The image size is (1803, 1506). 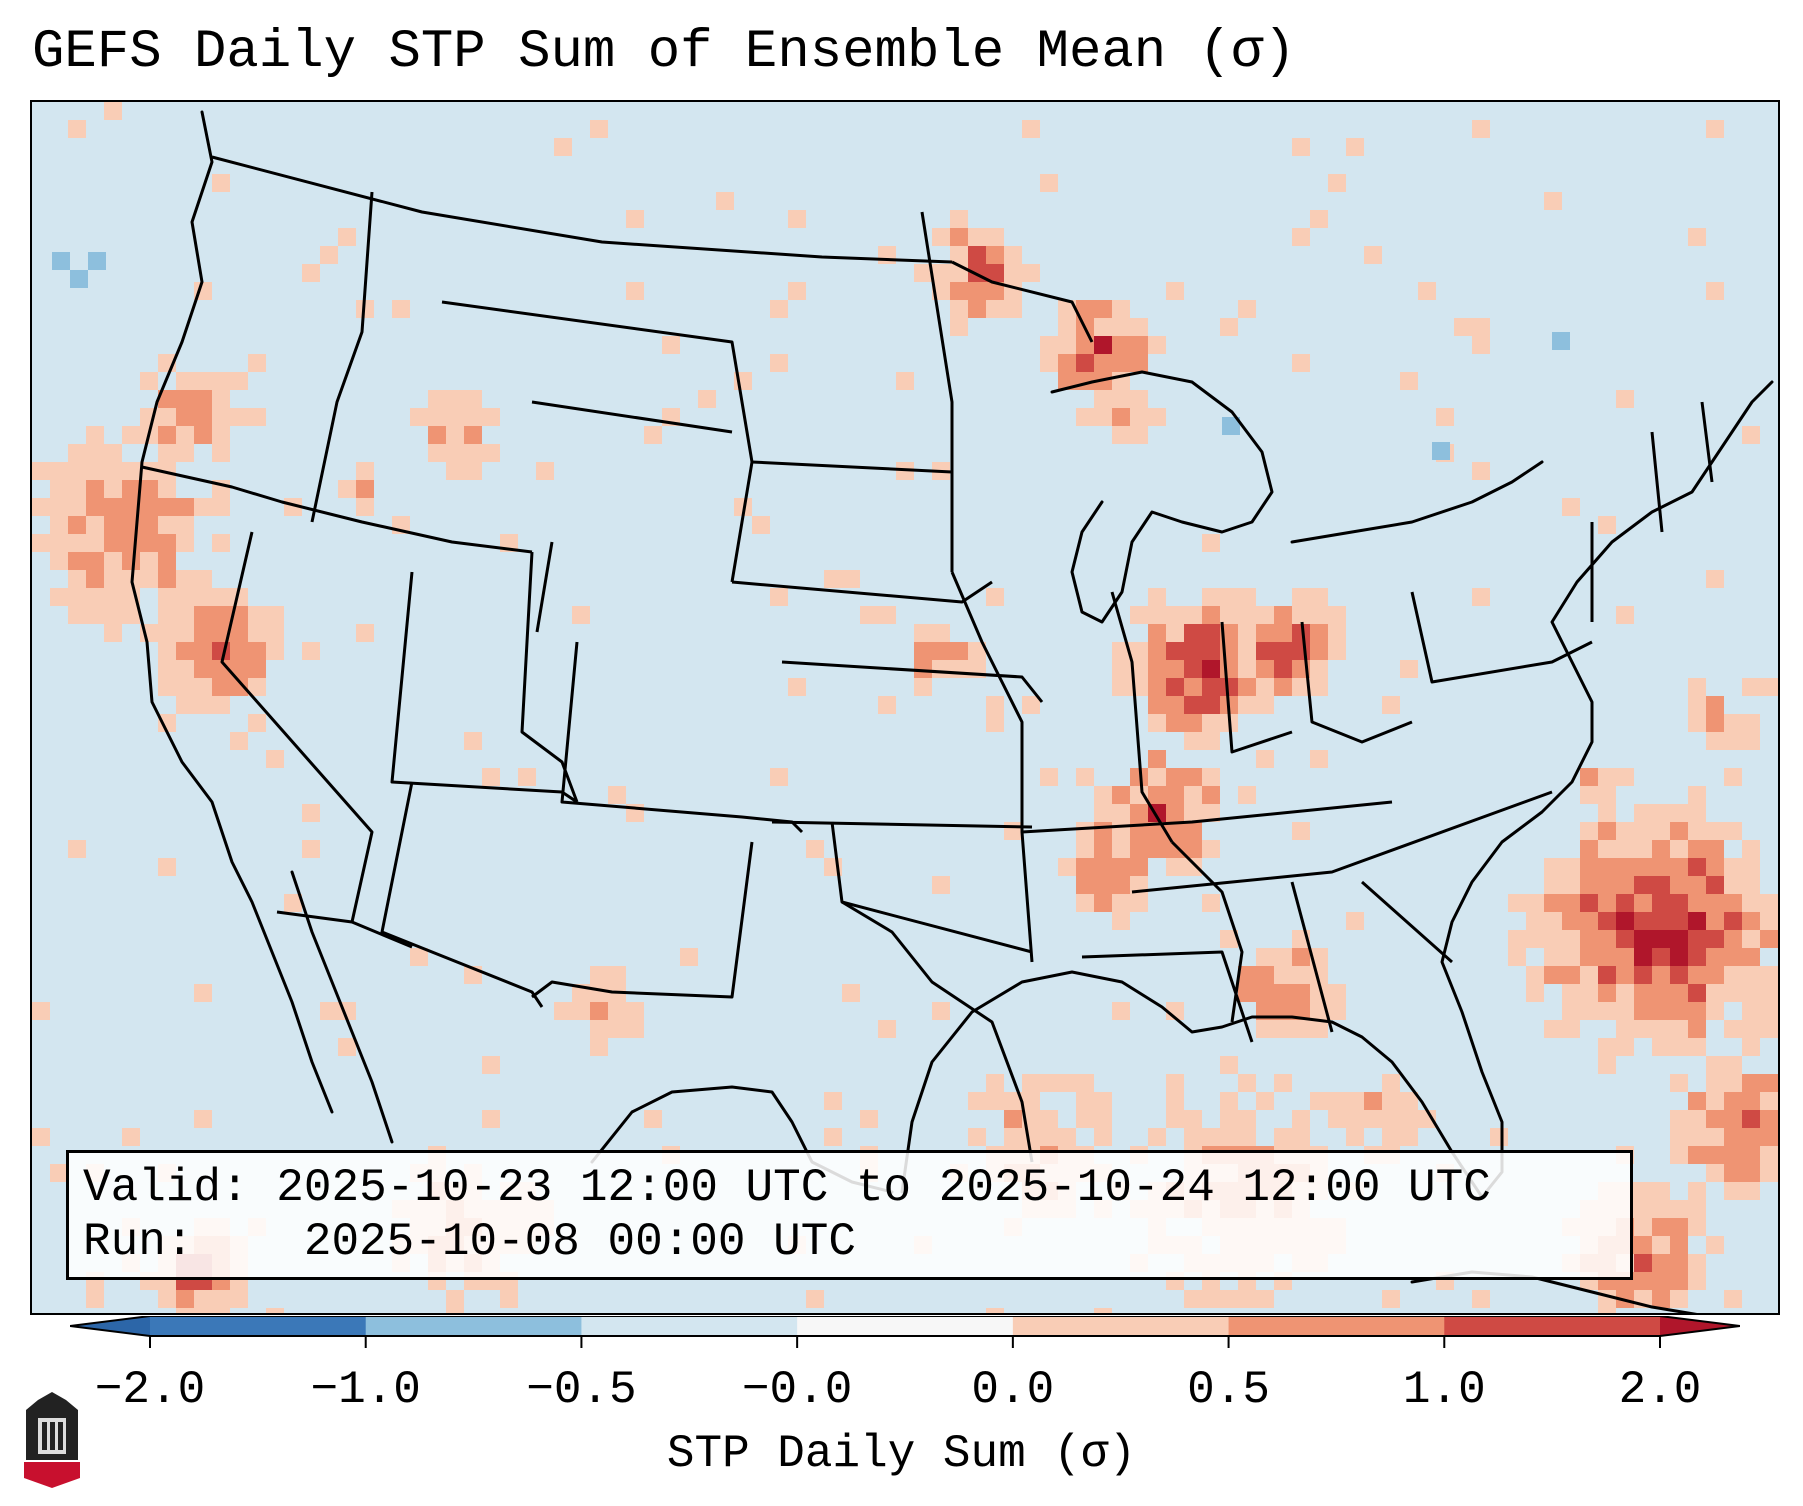 I want to click on colorbar-segment, so click(x=1121, y=1326).